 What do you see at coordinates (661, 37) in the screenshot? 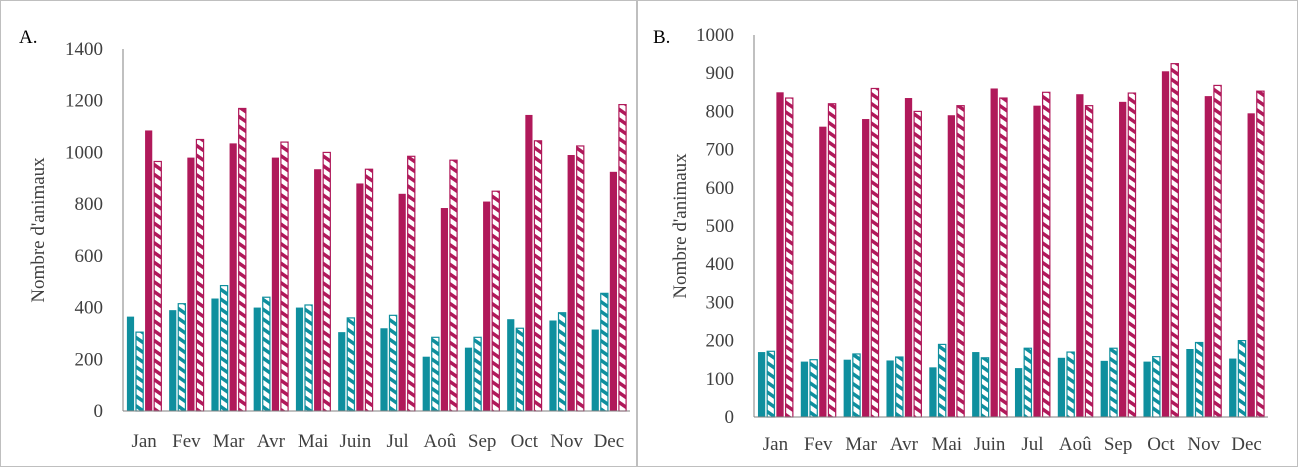
I see `panel-label: B.` at bounding box center [661, 37].